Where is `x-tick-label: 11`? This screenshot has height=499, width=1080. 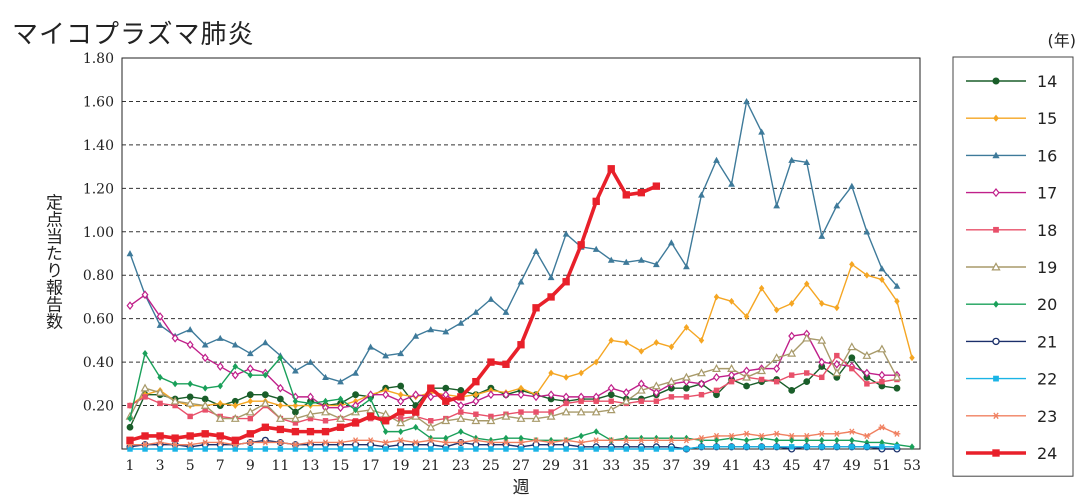
x-tick-label: 11 is located at coordinates (280, 466).